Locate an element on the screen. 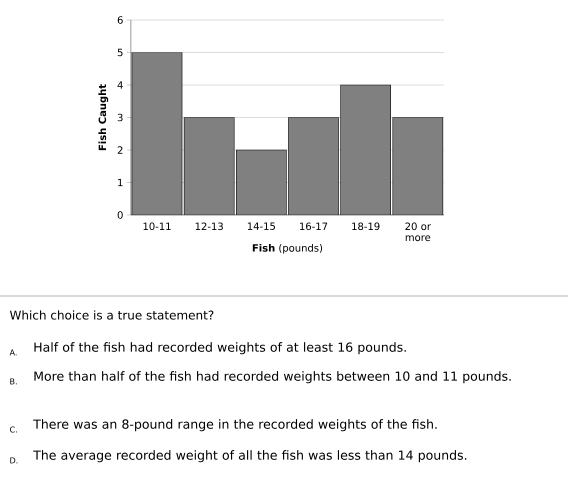 The height and width of the screenshot is (479, 568). text: The average recorded weight of all the fish was less than 14 pounds. is located at coordinates (249, 456).